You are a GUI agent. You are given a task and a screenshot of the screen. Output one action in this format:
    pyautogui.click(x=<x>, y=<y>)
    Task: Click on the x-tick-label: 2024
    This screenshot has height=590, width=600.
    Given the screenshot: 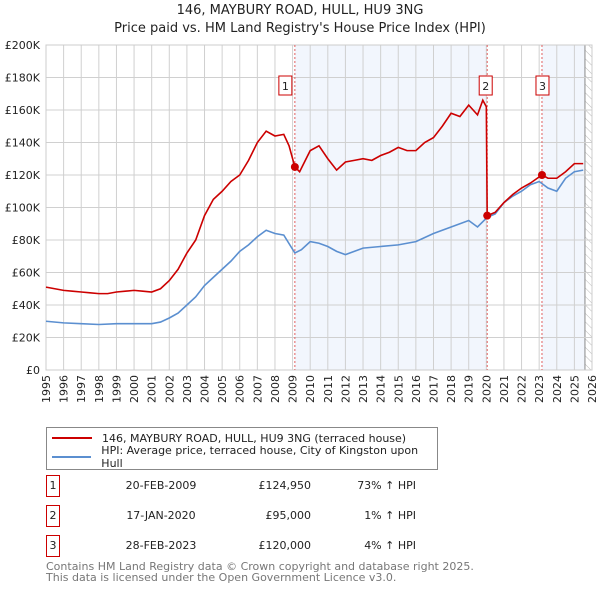 What is the action you would take?
    pyautogui.click(x=557, y=389)
    